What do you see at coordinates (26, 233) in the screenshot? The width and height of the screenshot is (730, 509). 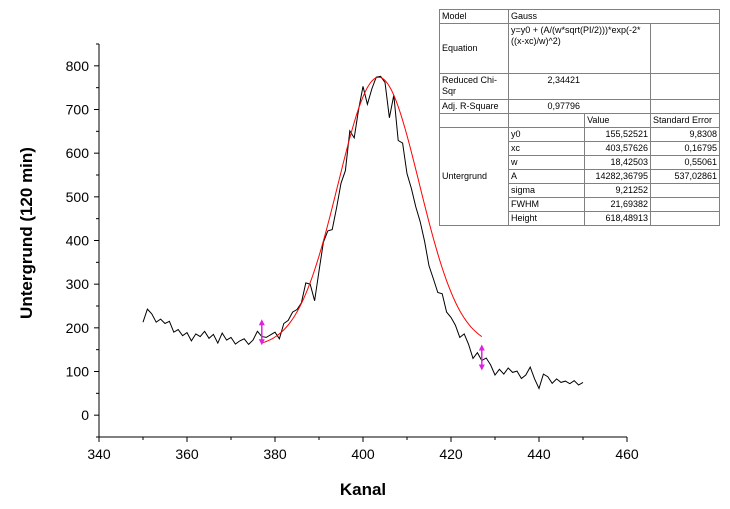 I see `y-axis-title: Untergrund (120 min)` at bounding box center [26, 233].